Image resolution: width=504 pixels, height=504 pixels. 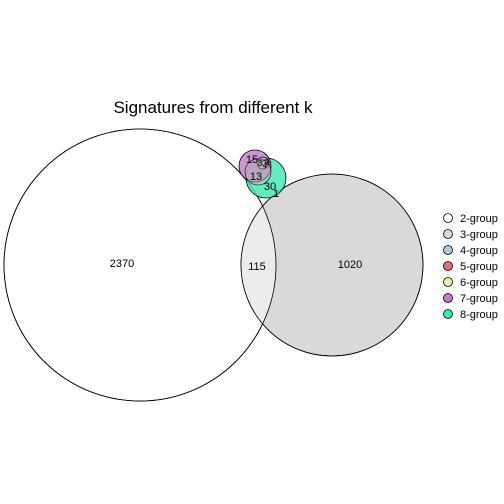 I want to click on legend-item-7-group: 7-group, so click(x=470, y=299).